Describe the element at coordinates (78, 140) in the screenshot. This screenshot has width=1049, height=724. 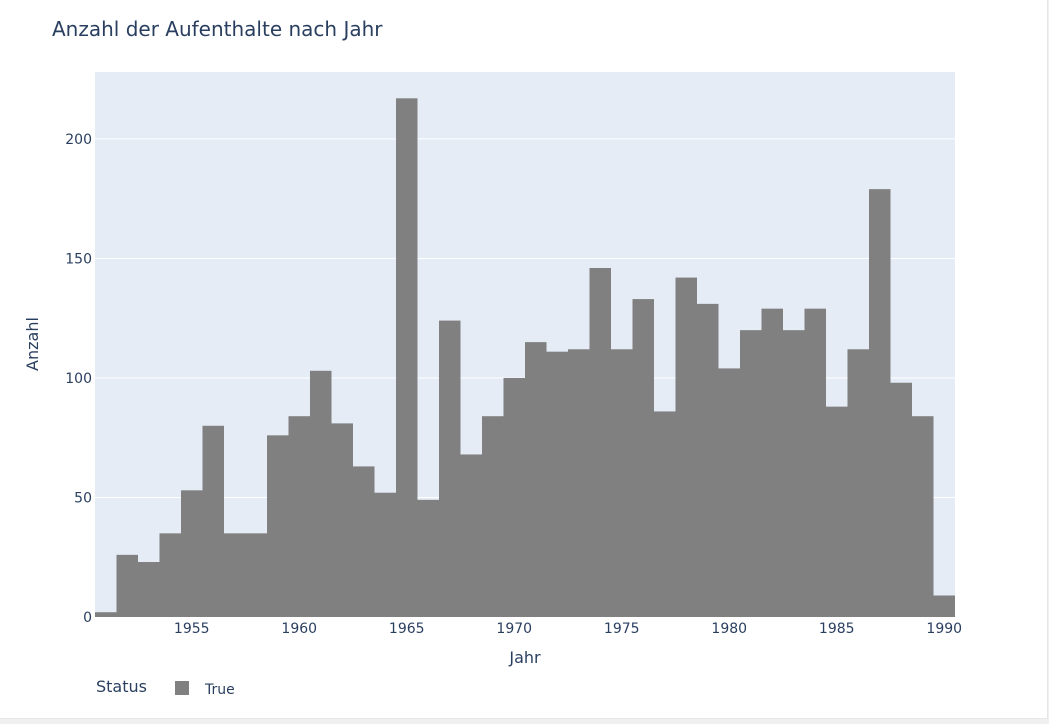
I see `y-tick-label: 200` at that location.